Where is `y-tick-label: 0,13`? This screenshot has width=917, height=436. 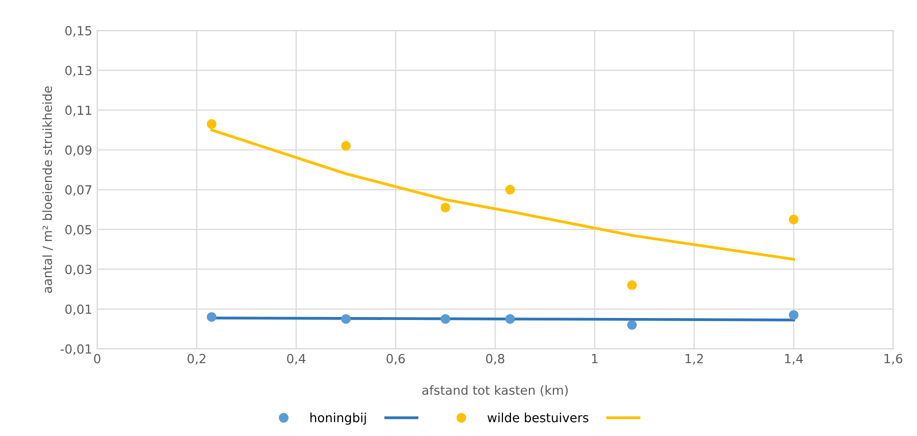 y-tick-label: 0,13 is located at coordinates (78, 71).